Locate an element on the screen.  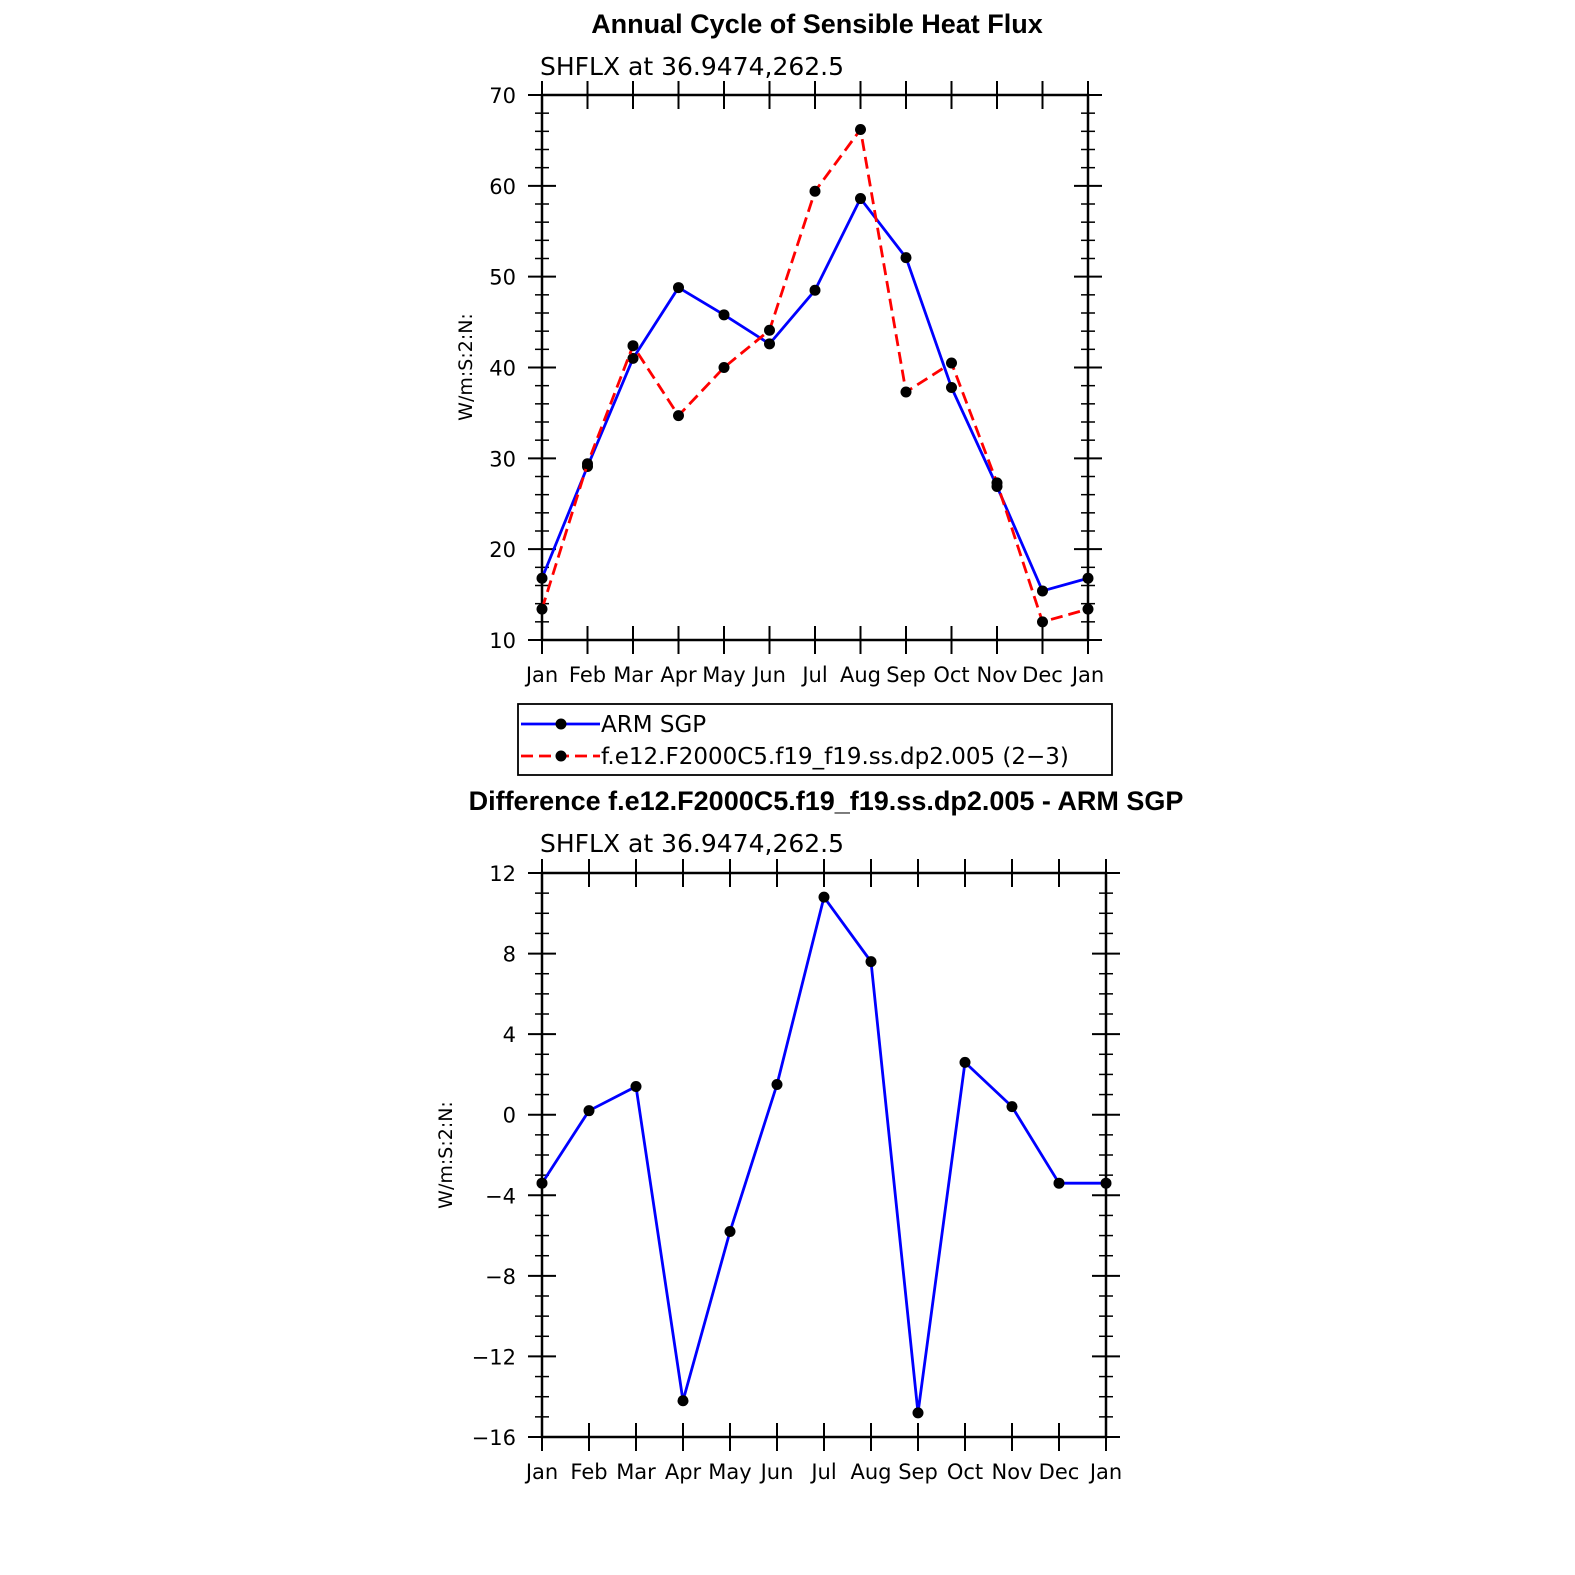
legend-box is located at coordinates (815, 739).